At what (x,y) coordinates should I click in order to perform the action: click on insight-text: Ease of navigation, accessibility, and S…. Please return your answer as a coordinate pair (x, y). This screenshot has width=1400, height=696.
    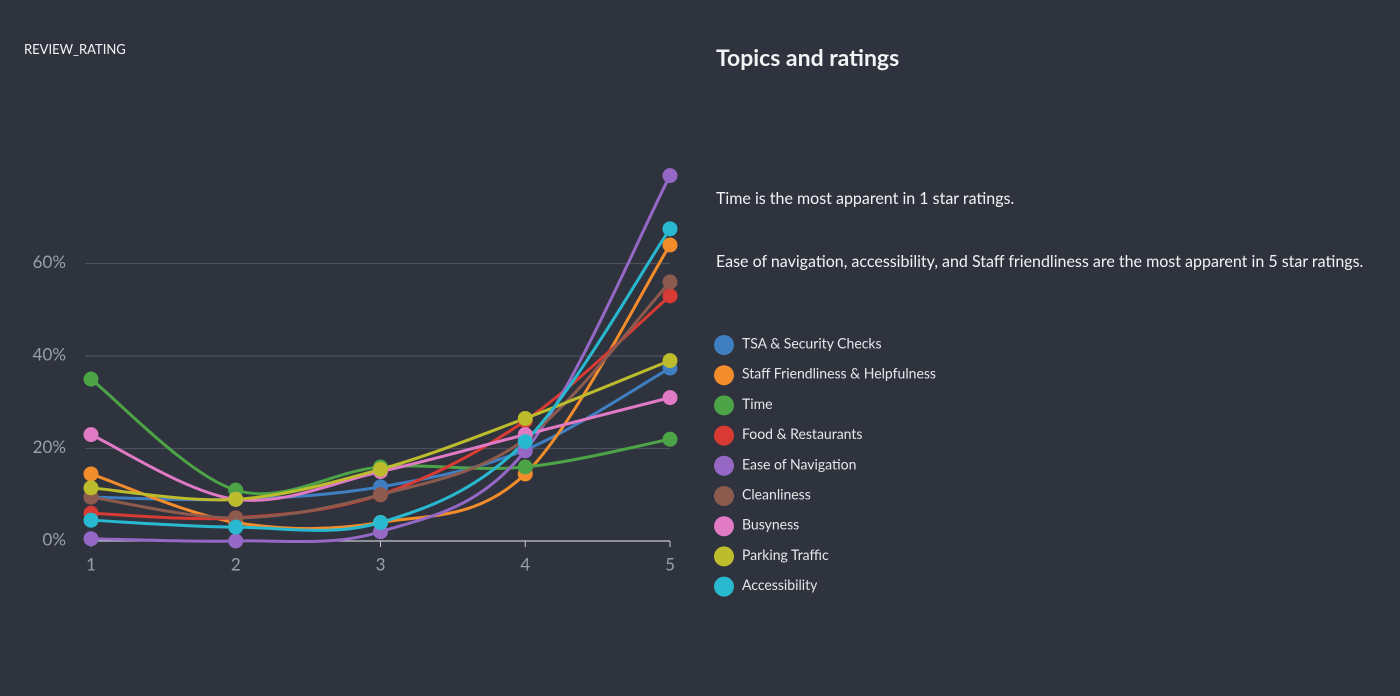
    Looking at the image, I should click on (1040, 261).